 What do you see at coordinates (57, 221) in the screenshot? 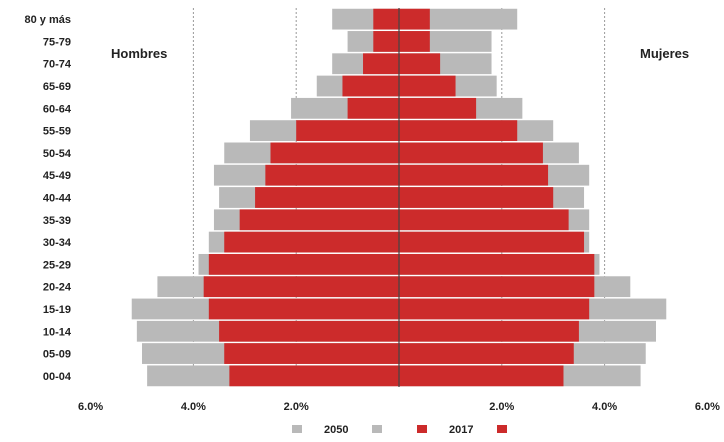
I see `y-tick-label: 35-39` at bounding box center [57, 221].